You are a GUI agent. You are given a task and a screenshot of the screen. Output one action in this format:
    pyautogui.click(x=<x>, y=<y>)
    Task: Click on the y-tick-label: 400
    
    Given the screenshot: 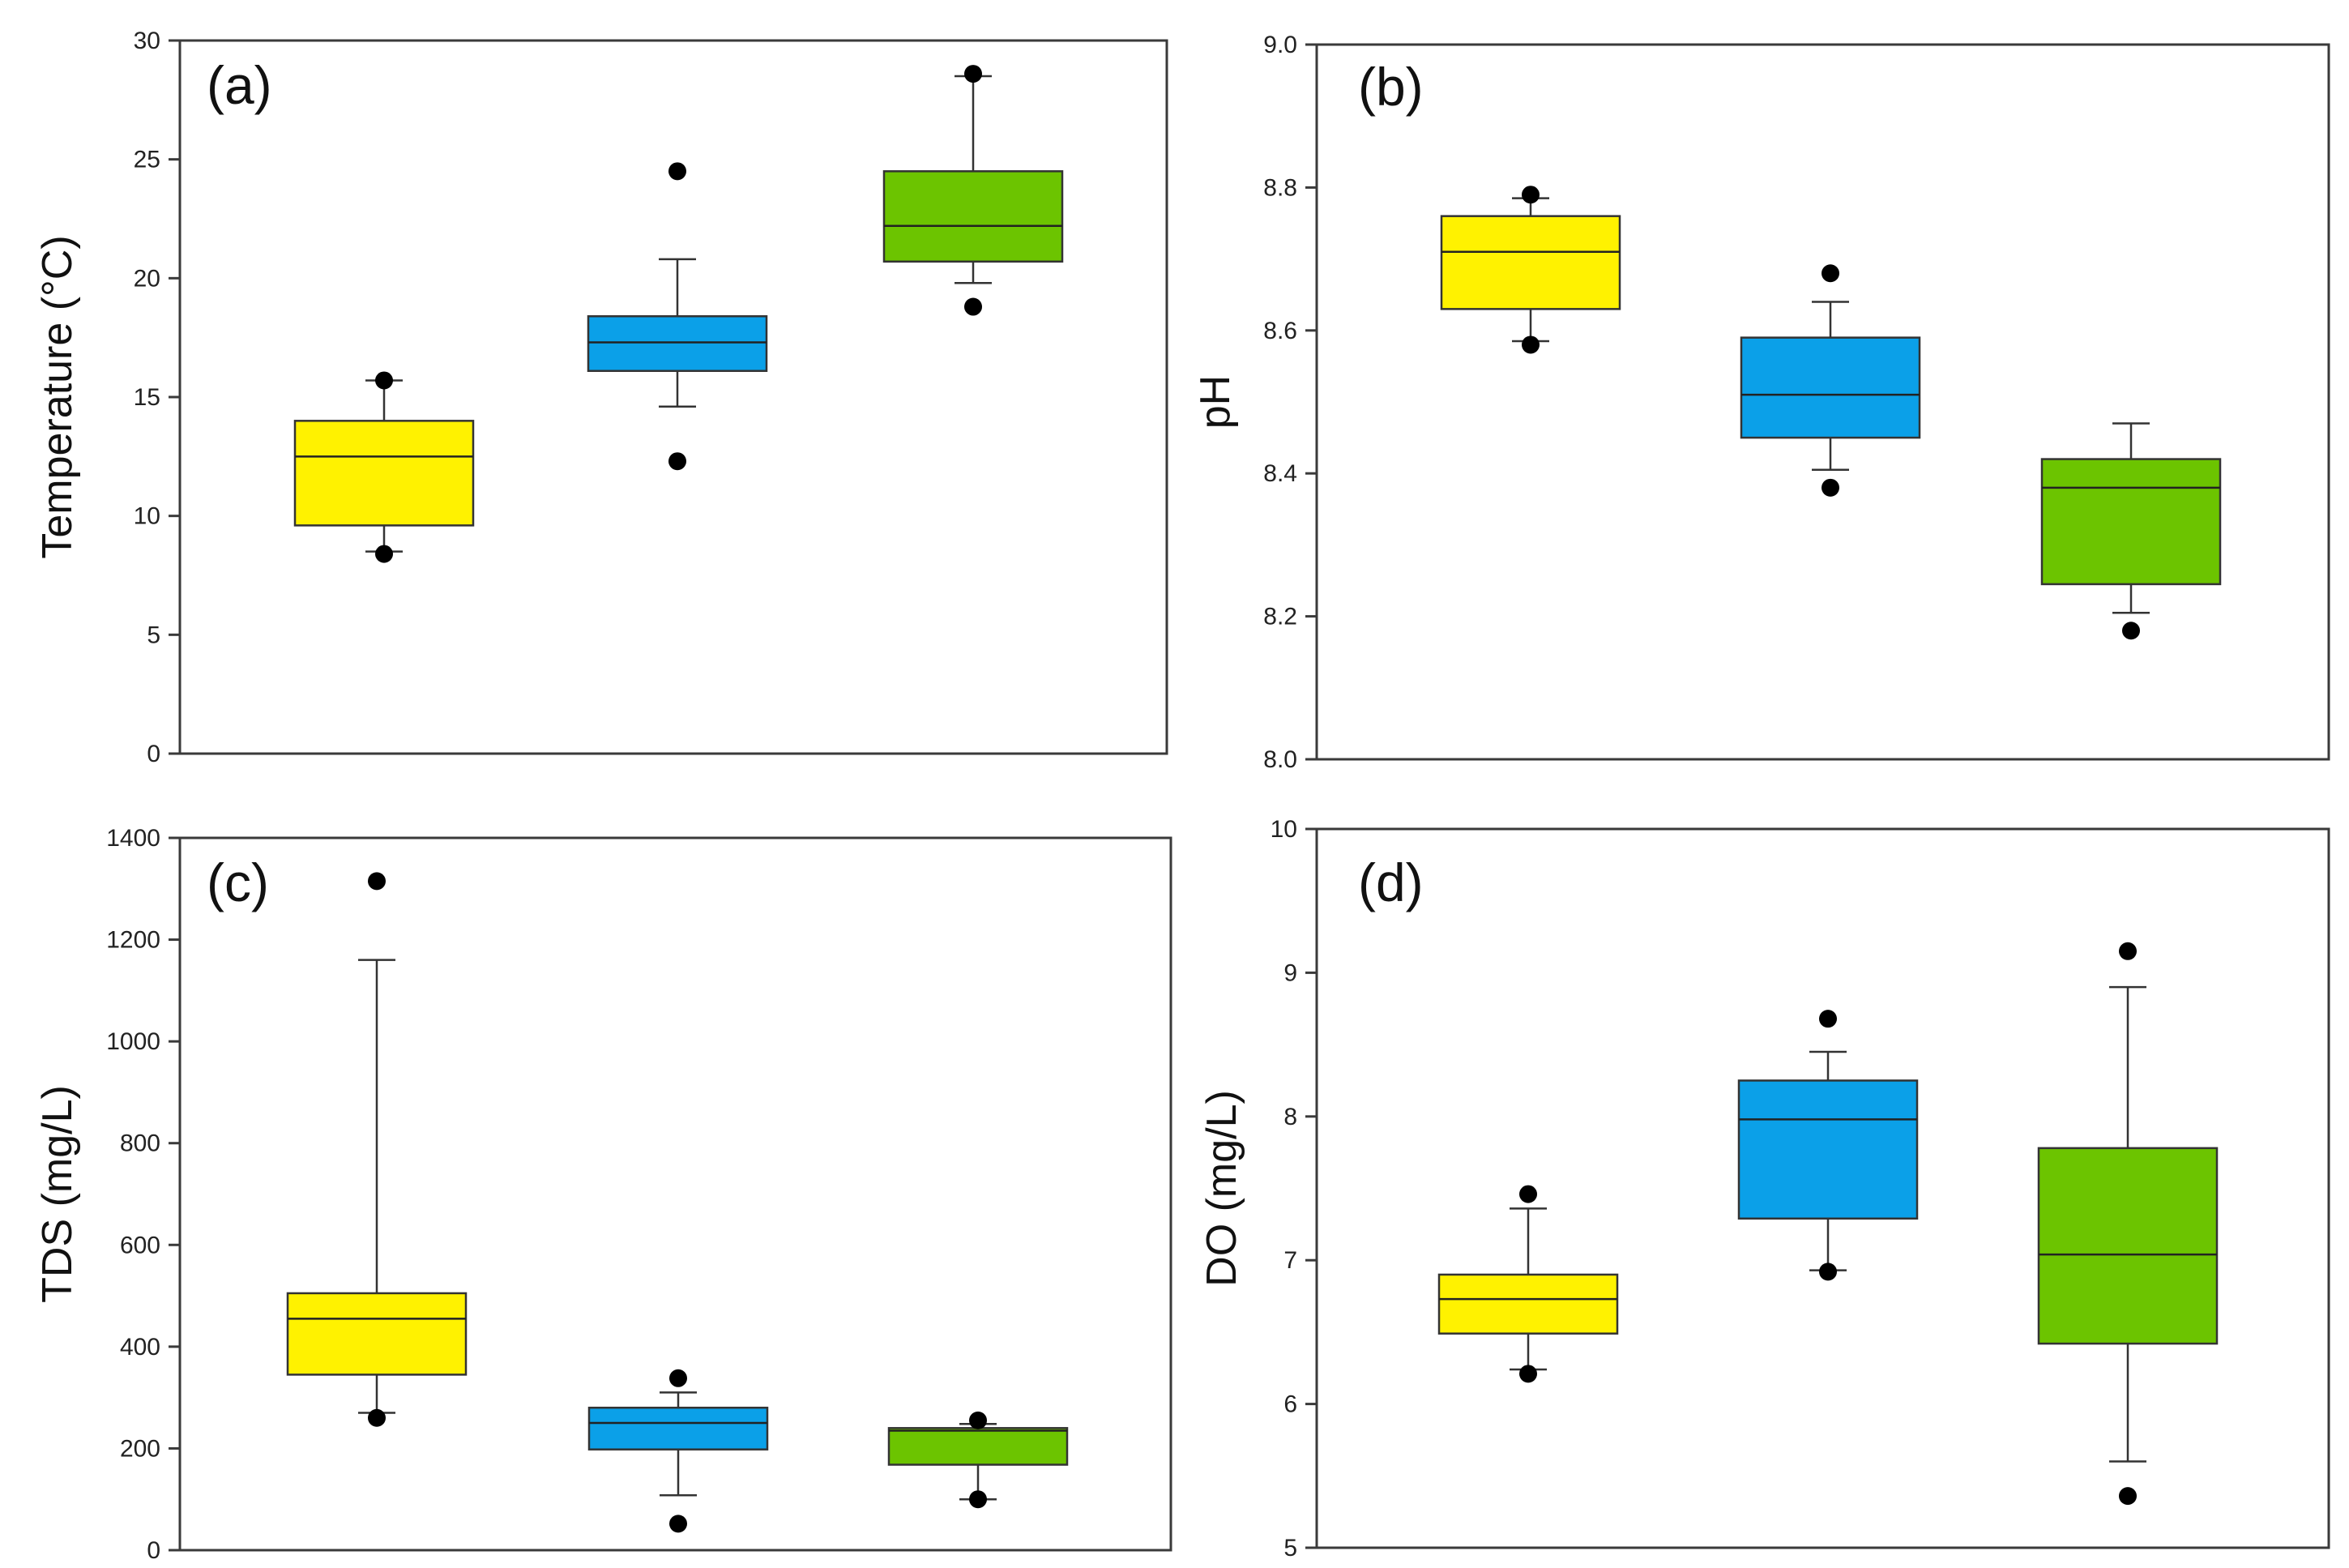 What is the action you would take?
    pyautogui.click(x=140, y=1347)
    